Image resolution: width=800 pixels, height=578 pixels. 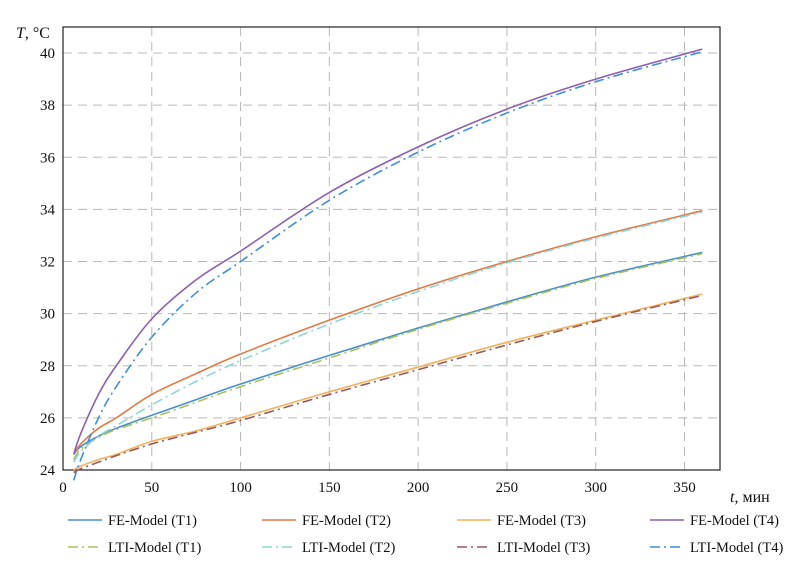 What do you see at coordinates (543, 548) in the screenshot?
I see `legend-label: LTI-Model (T3)` at bounding box center [543, 548].